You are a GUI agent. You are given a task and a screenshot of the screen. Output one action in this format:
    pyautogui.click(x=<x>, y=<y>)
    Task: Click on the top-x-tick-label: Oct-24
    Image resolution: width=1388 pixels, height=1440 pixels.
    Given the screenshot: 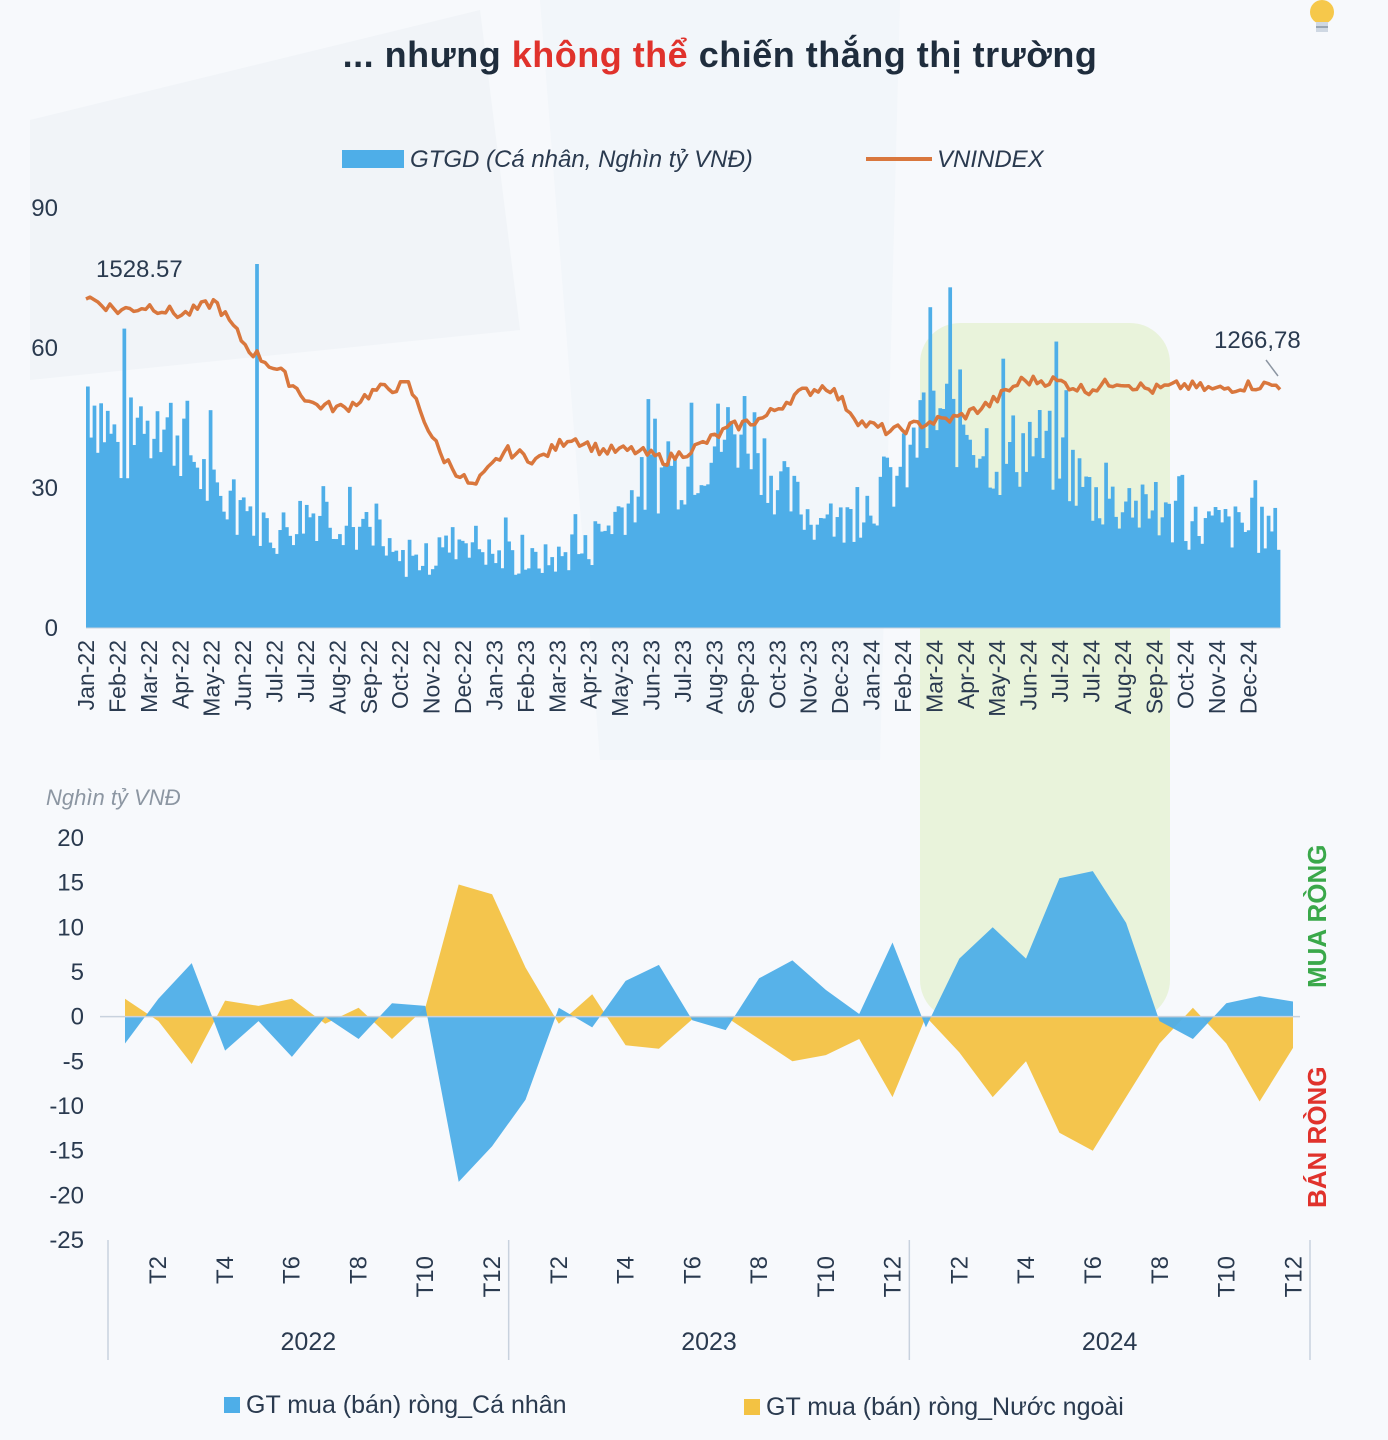 What is the action you would take?
    pyautogui.click(x=1186, y=674)
    